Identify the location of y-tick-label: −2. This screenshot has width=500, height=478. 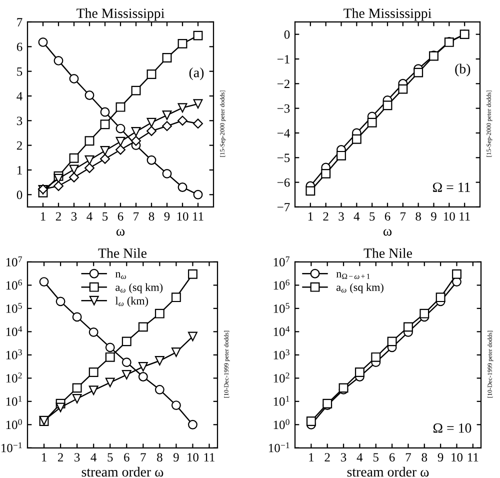
(283, 84).